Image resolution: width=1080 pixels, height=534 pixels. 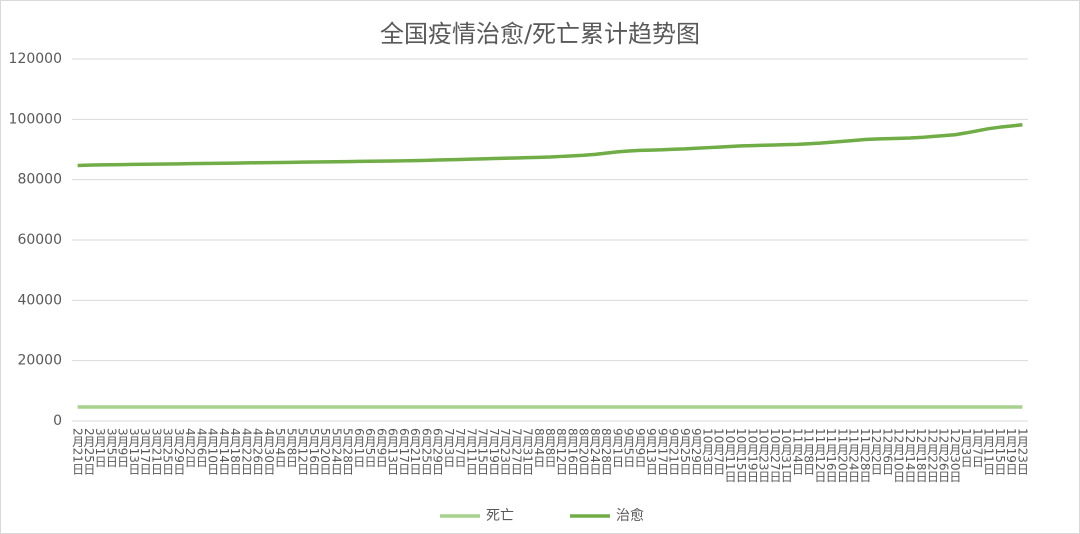 I want to click on x-tick-label: 3月5日, so click(x=111, y=447).